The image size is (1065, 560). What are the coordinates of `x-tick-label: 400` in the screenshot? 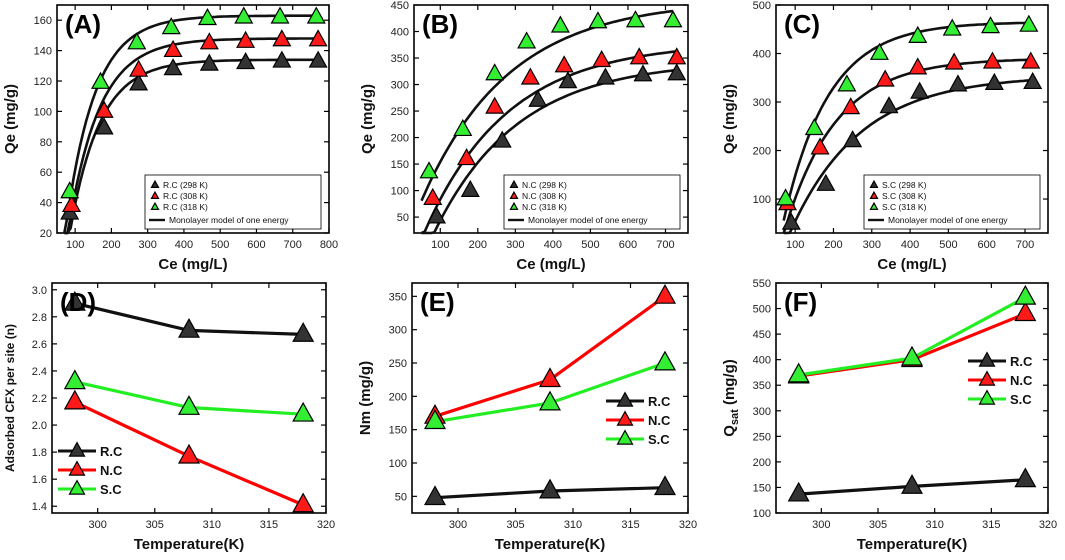 It's located at (553, 245).